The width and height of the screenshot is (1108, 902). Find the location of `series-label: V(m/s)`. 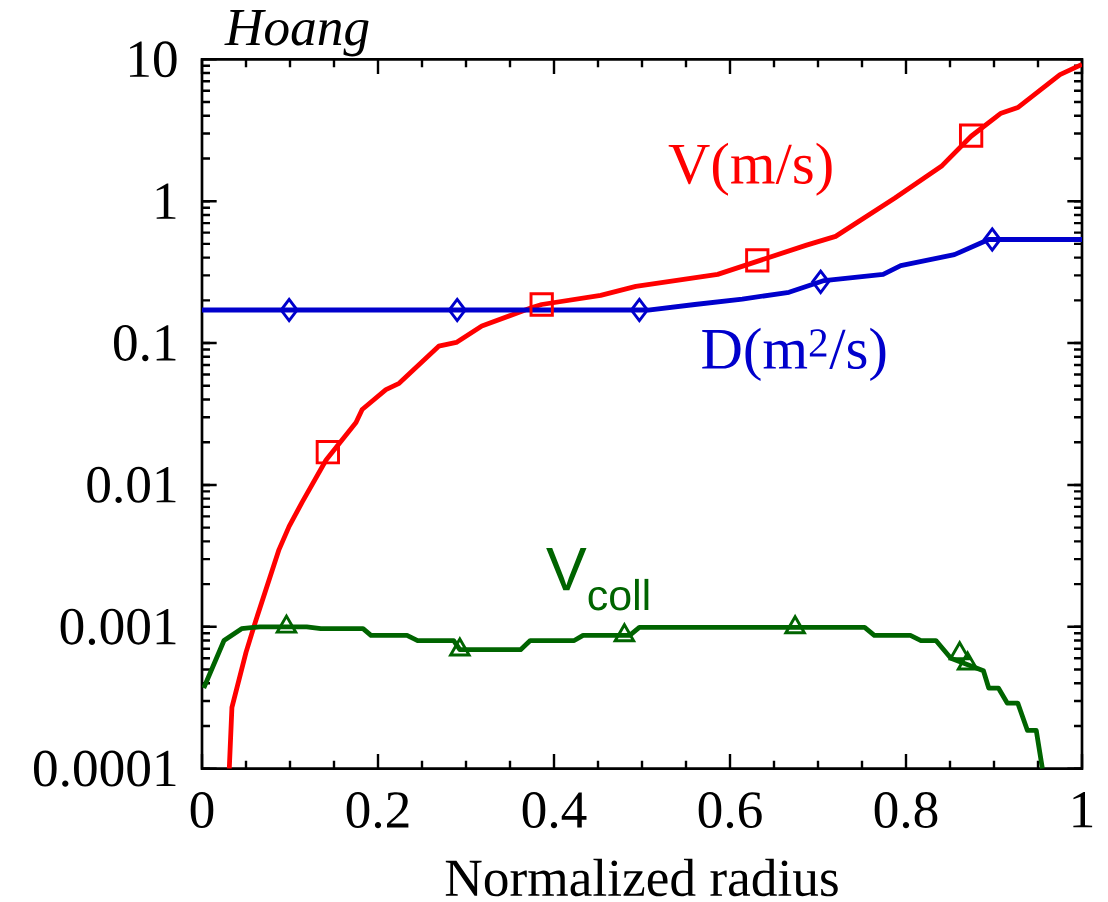

series-label: V(m/s) is located at coordinates (750, 169).